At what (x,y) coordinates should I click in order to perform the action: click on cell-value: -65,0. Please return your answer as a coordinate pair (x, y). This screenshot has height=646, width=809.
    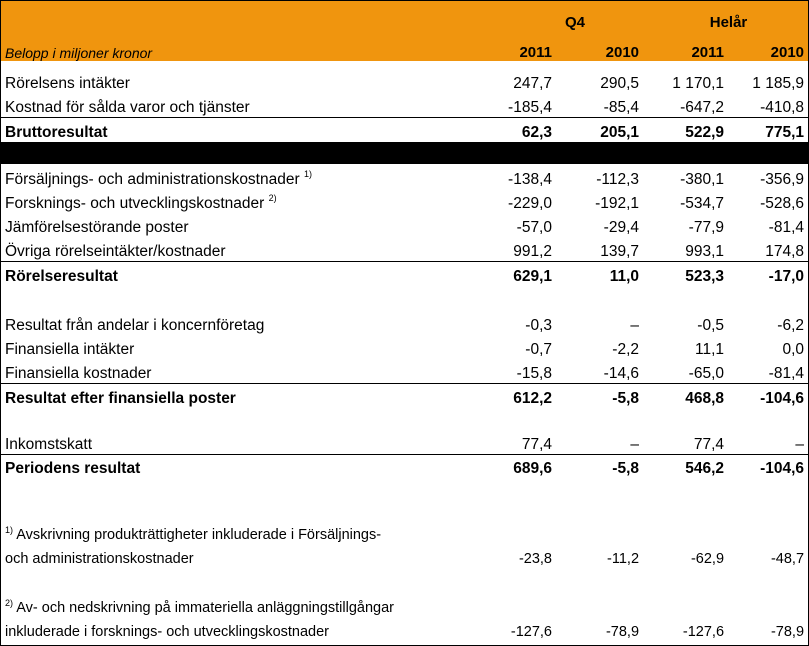
    Looking at the image, I should click on (706, 373).